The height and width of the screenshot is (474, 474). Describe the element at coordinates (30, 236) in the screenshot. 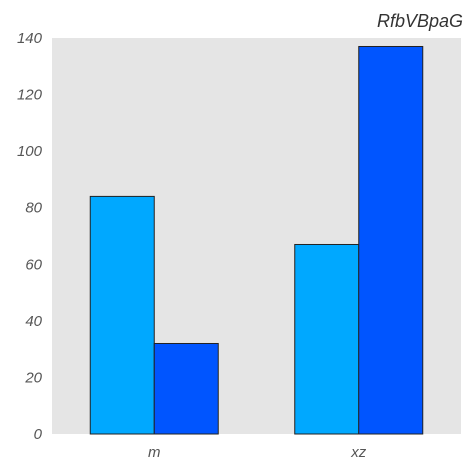

I see `y-axis: 0 20 40 60 80 100 120 140` at that location.